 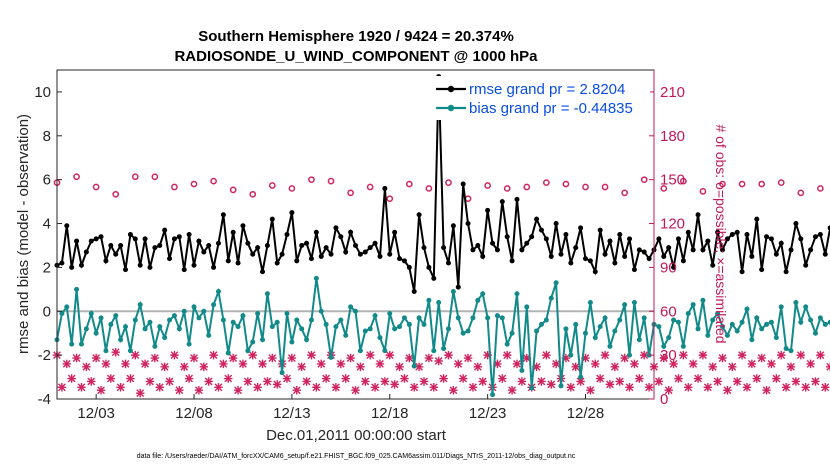 I want to click on x-tick-label: 12/13, so click(x=292, y=413).